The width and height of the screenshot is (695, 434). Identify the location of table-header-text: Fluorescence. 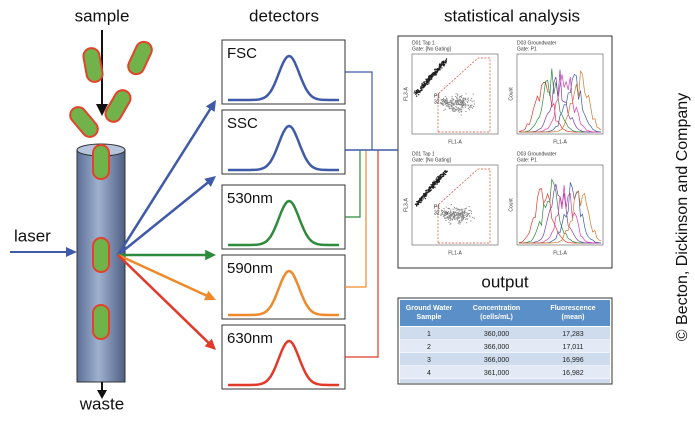
(572, 308).